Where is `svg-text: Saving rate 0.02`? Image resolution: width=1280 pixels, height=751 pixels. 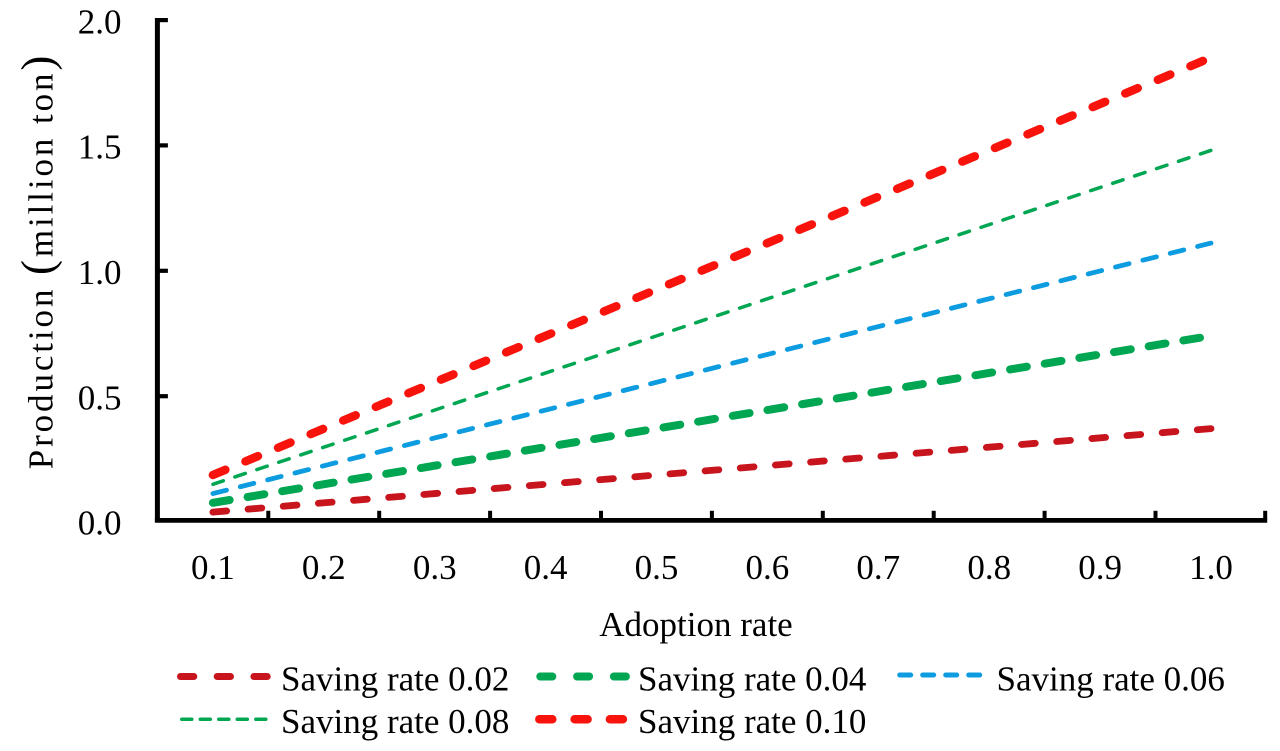
svg-text: Saving rate 0.02 is located at coordinates (395, 679).